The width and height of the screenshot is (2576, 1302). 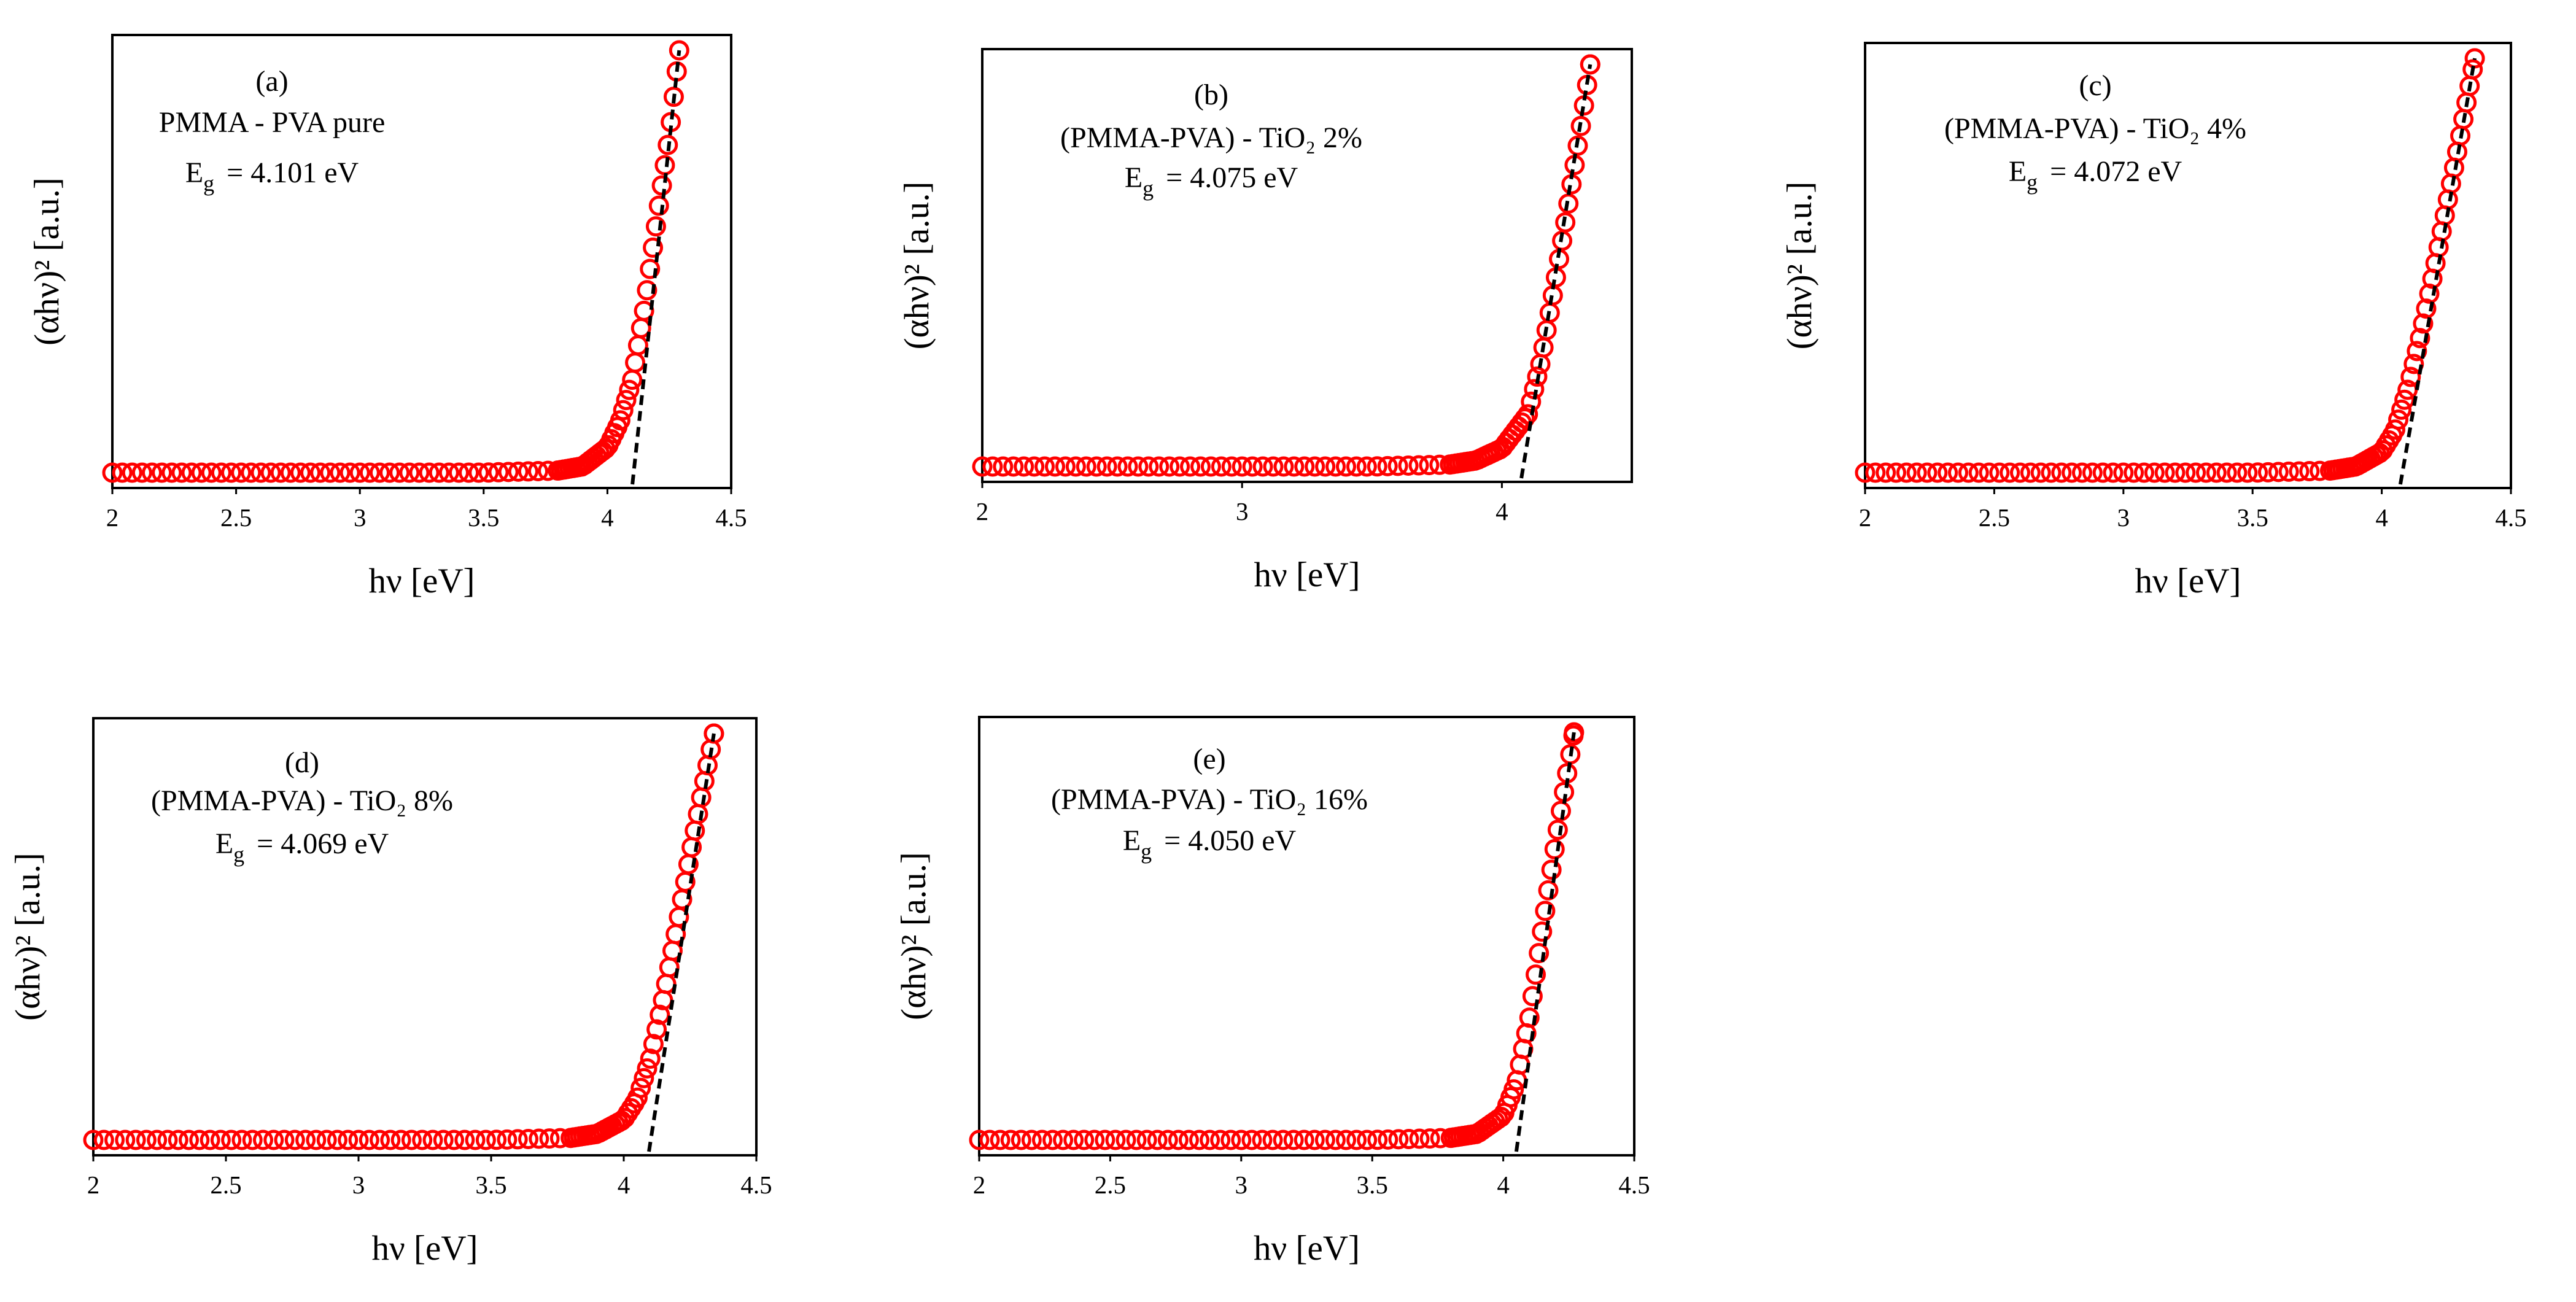 I want to click on band-gap-value: = 4.072 eV, so click(x=2112, y=171).